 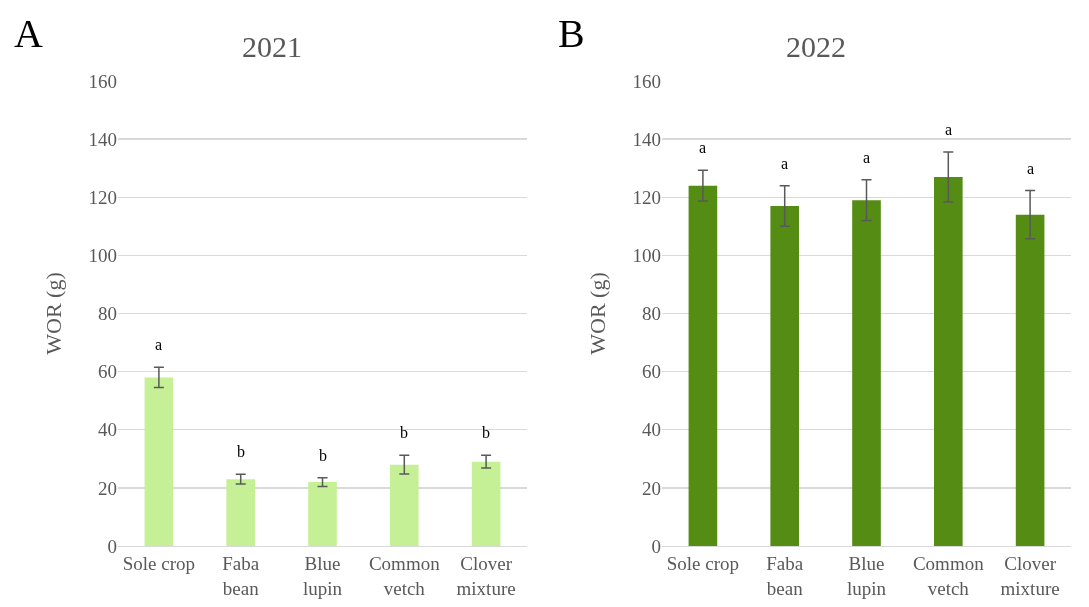 I want to click on chart-title: 2021, so click(x=272, y=46).